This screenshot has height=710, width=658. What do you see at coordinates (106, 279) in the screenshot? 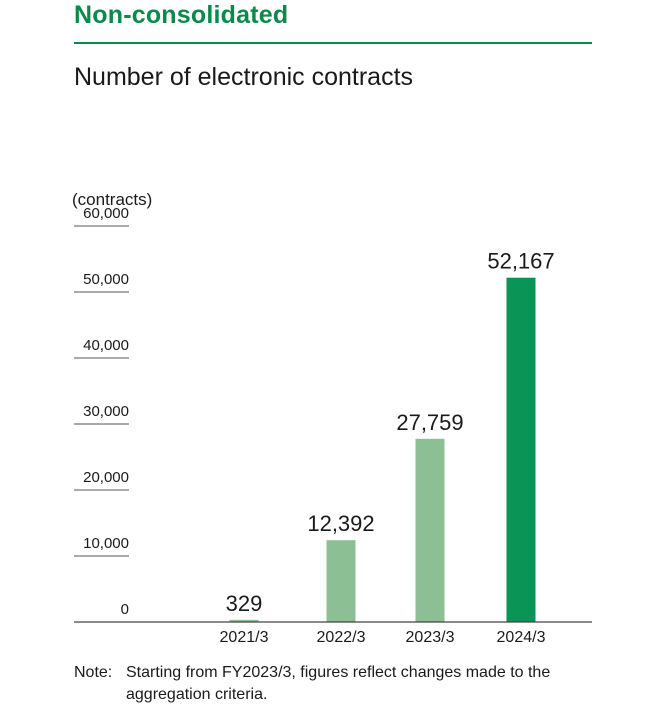
I see `y-tick-label: 50,000` at bounding box center [106, 279].